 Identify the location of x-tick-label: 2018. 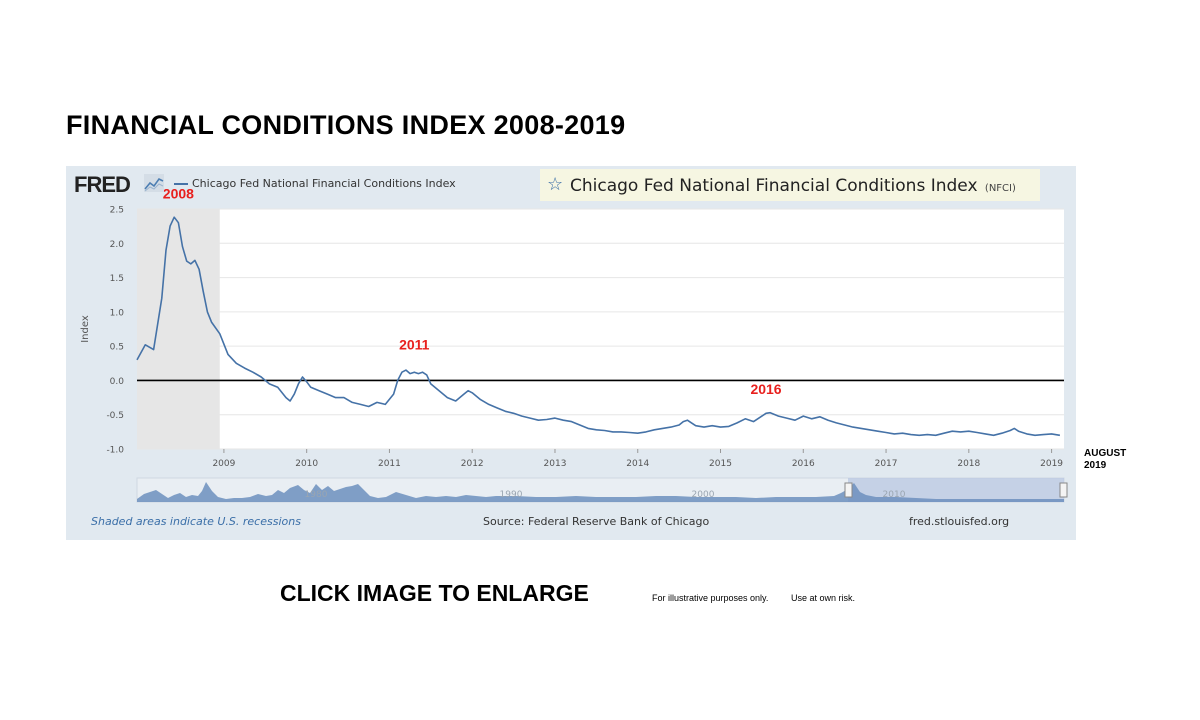
(968, 464).